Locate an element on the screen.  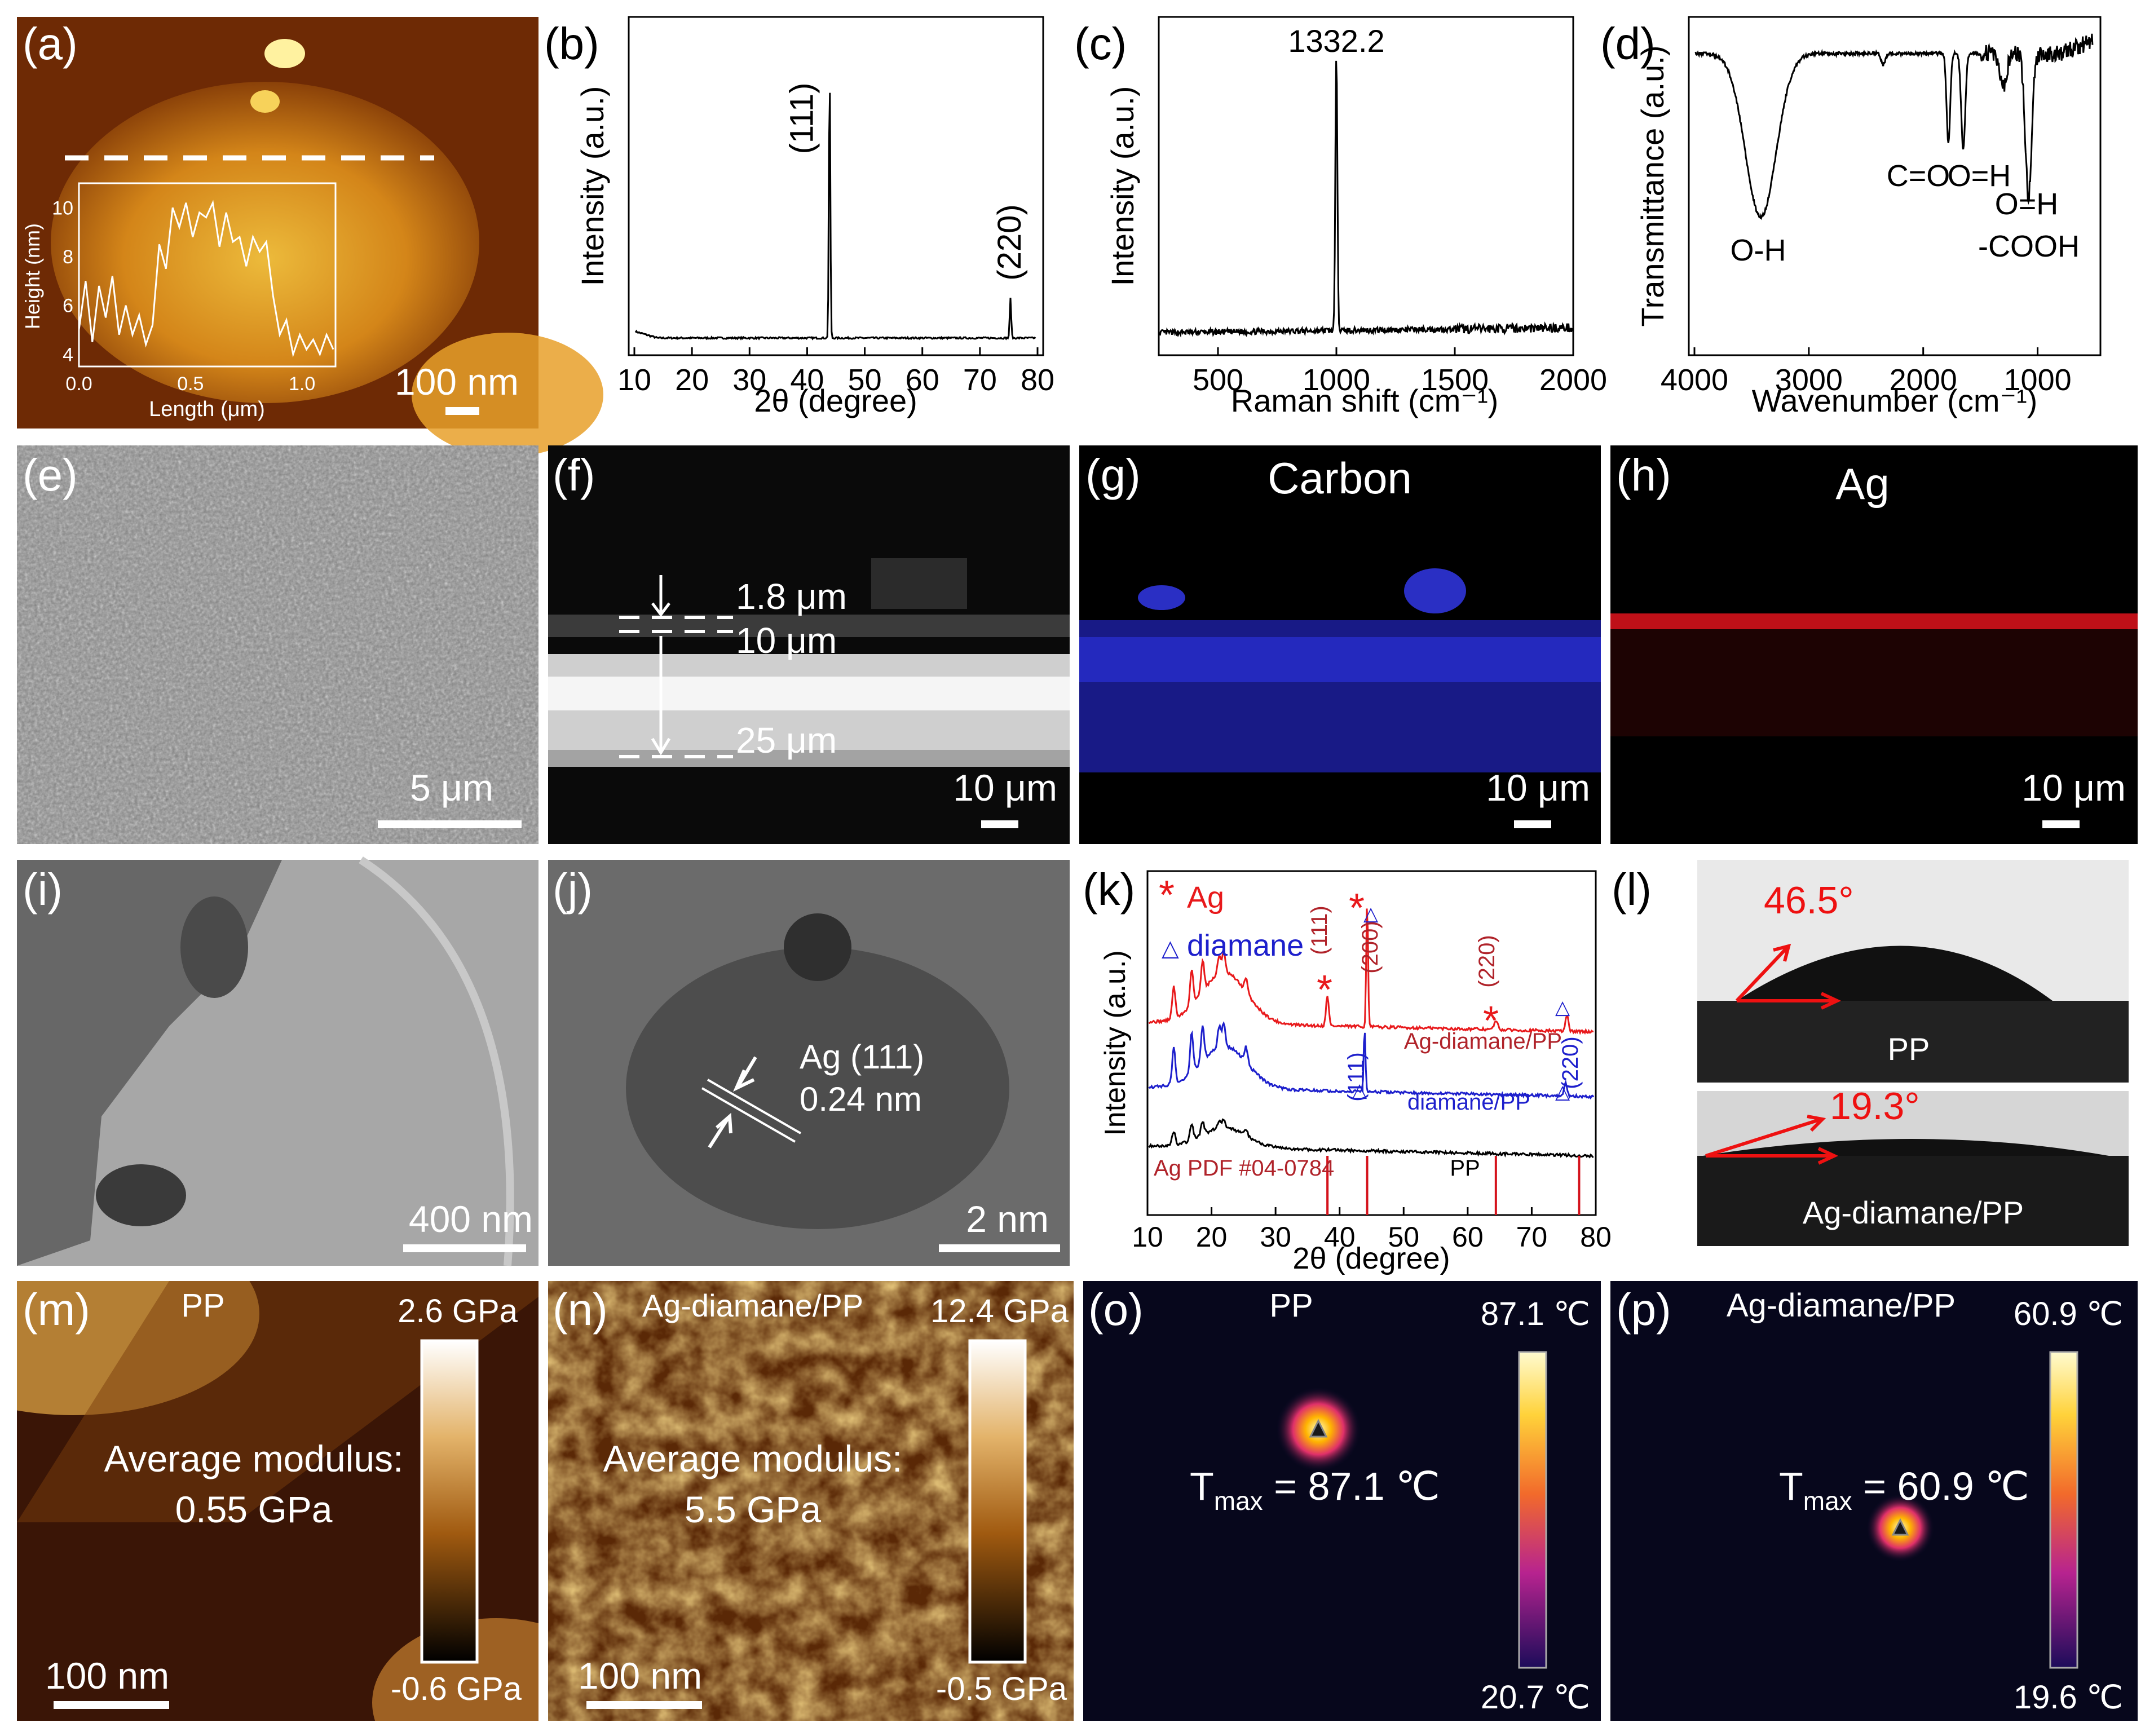
series-ag-diamane-pp is located at coordinates (1371, 971).